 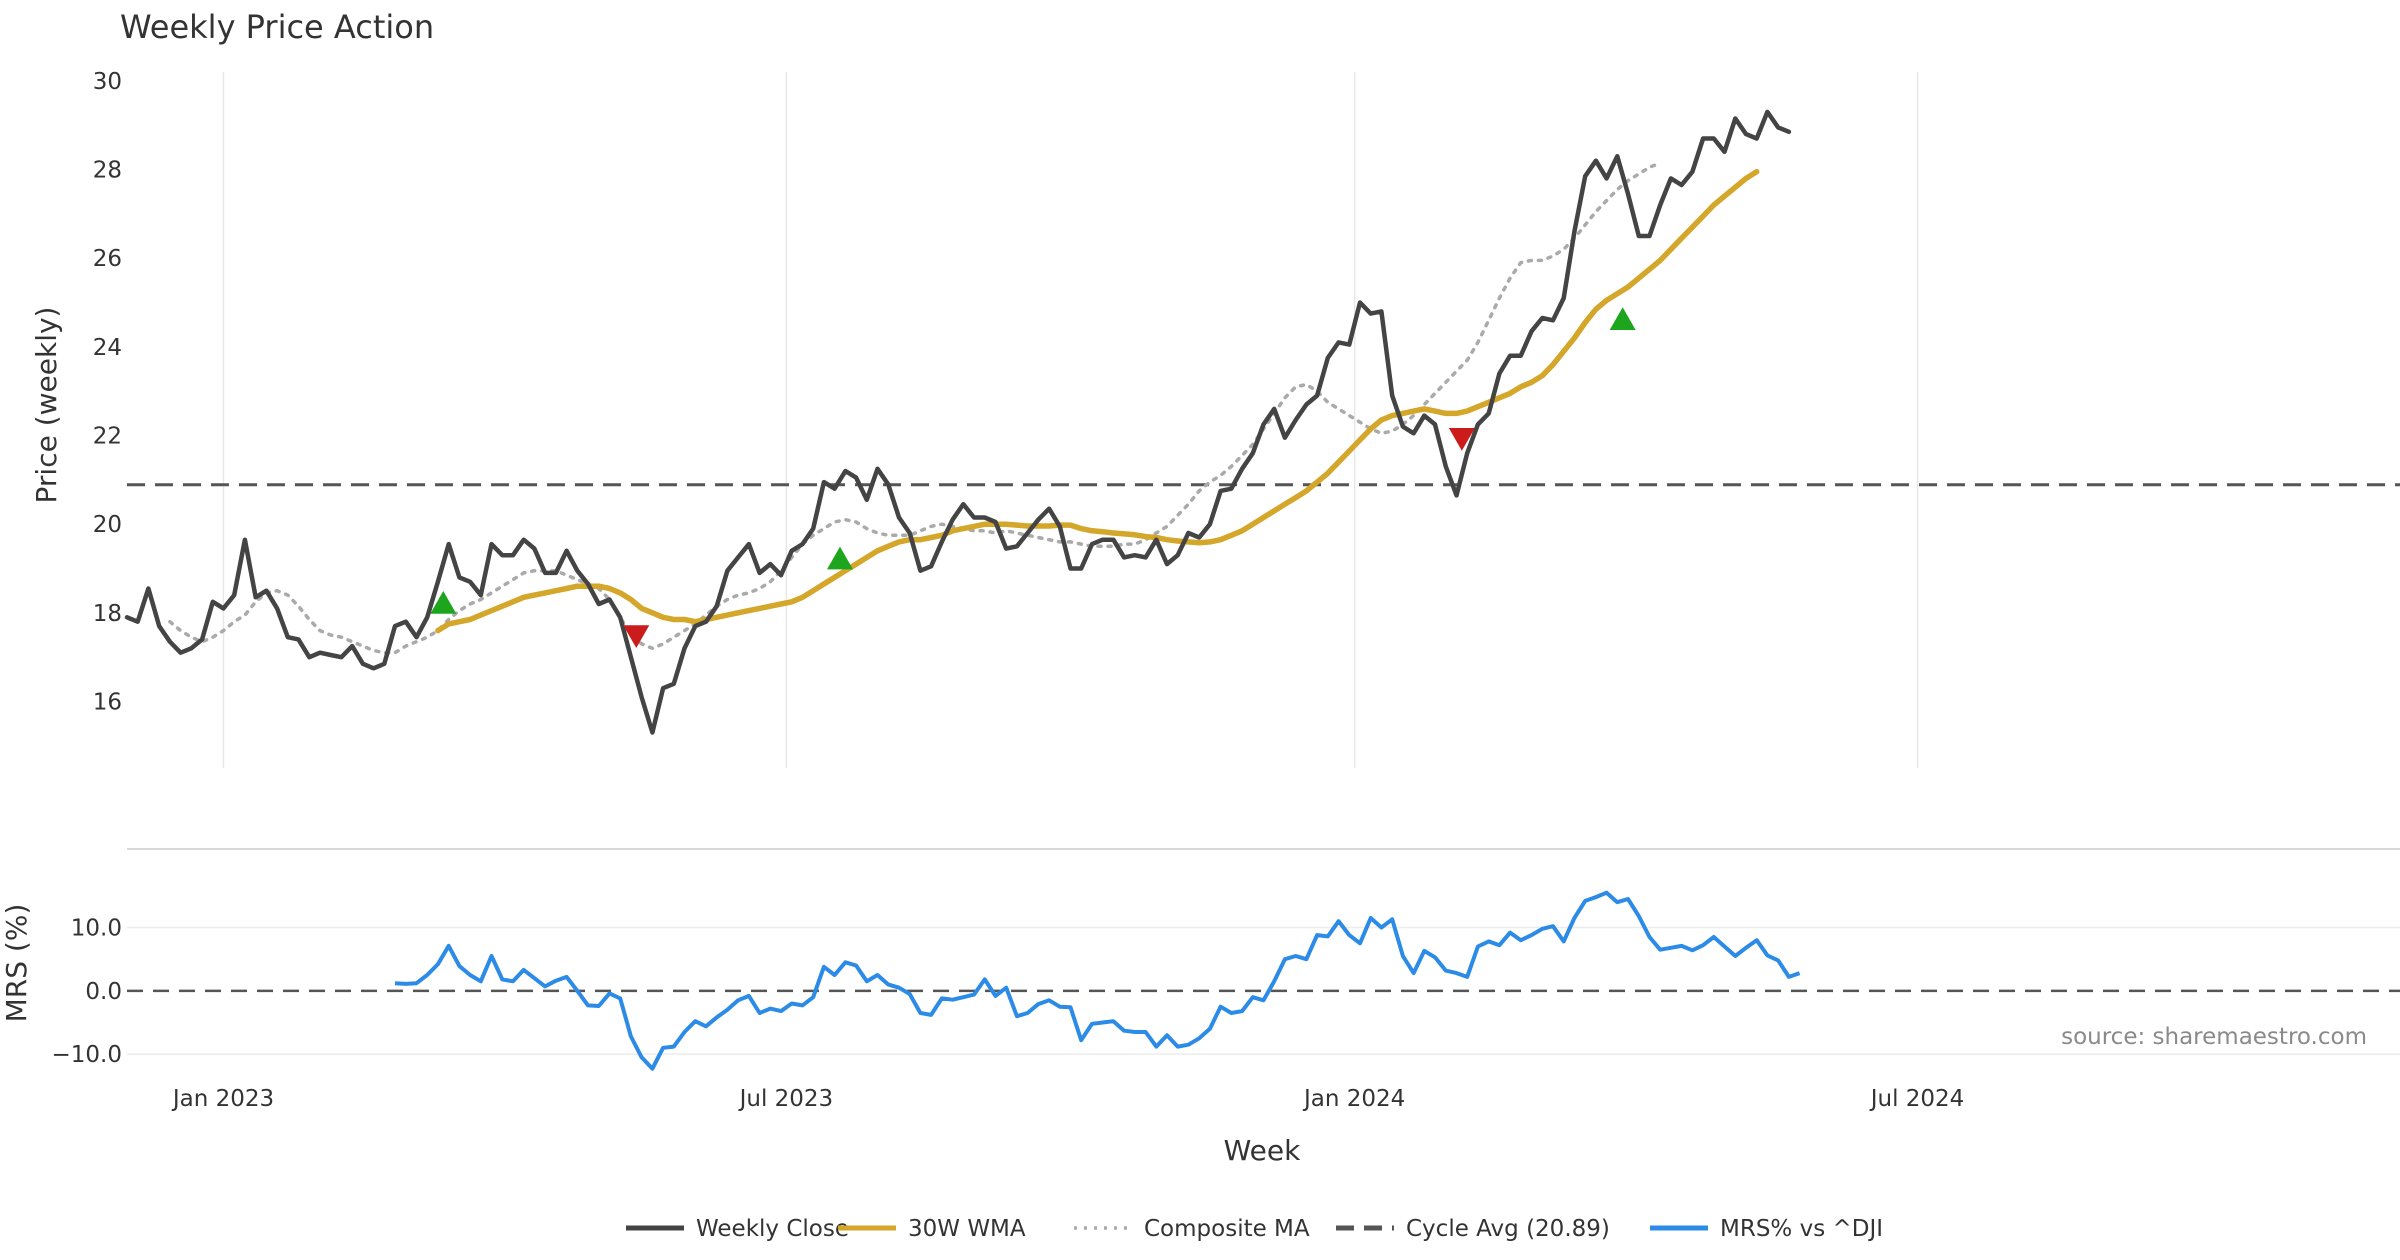 I want to click on price-y-tick: 26, so click(x=107, y=259).